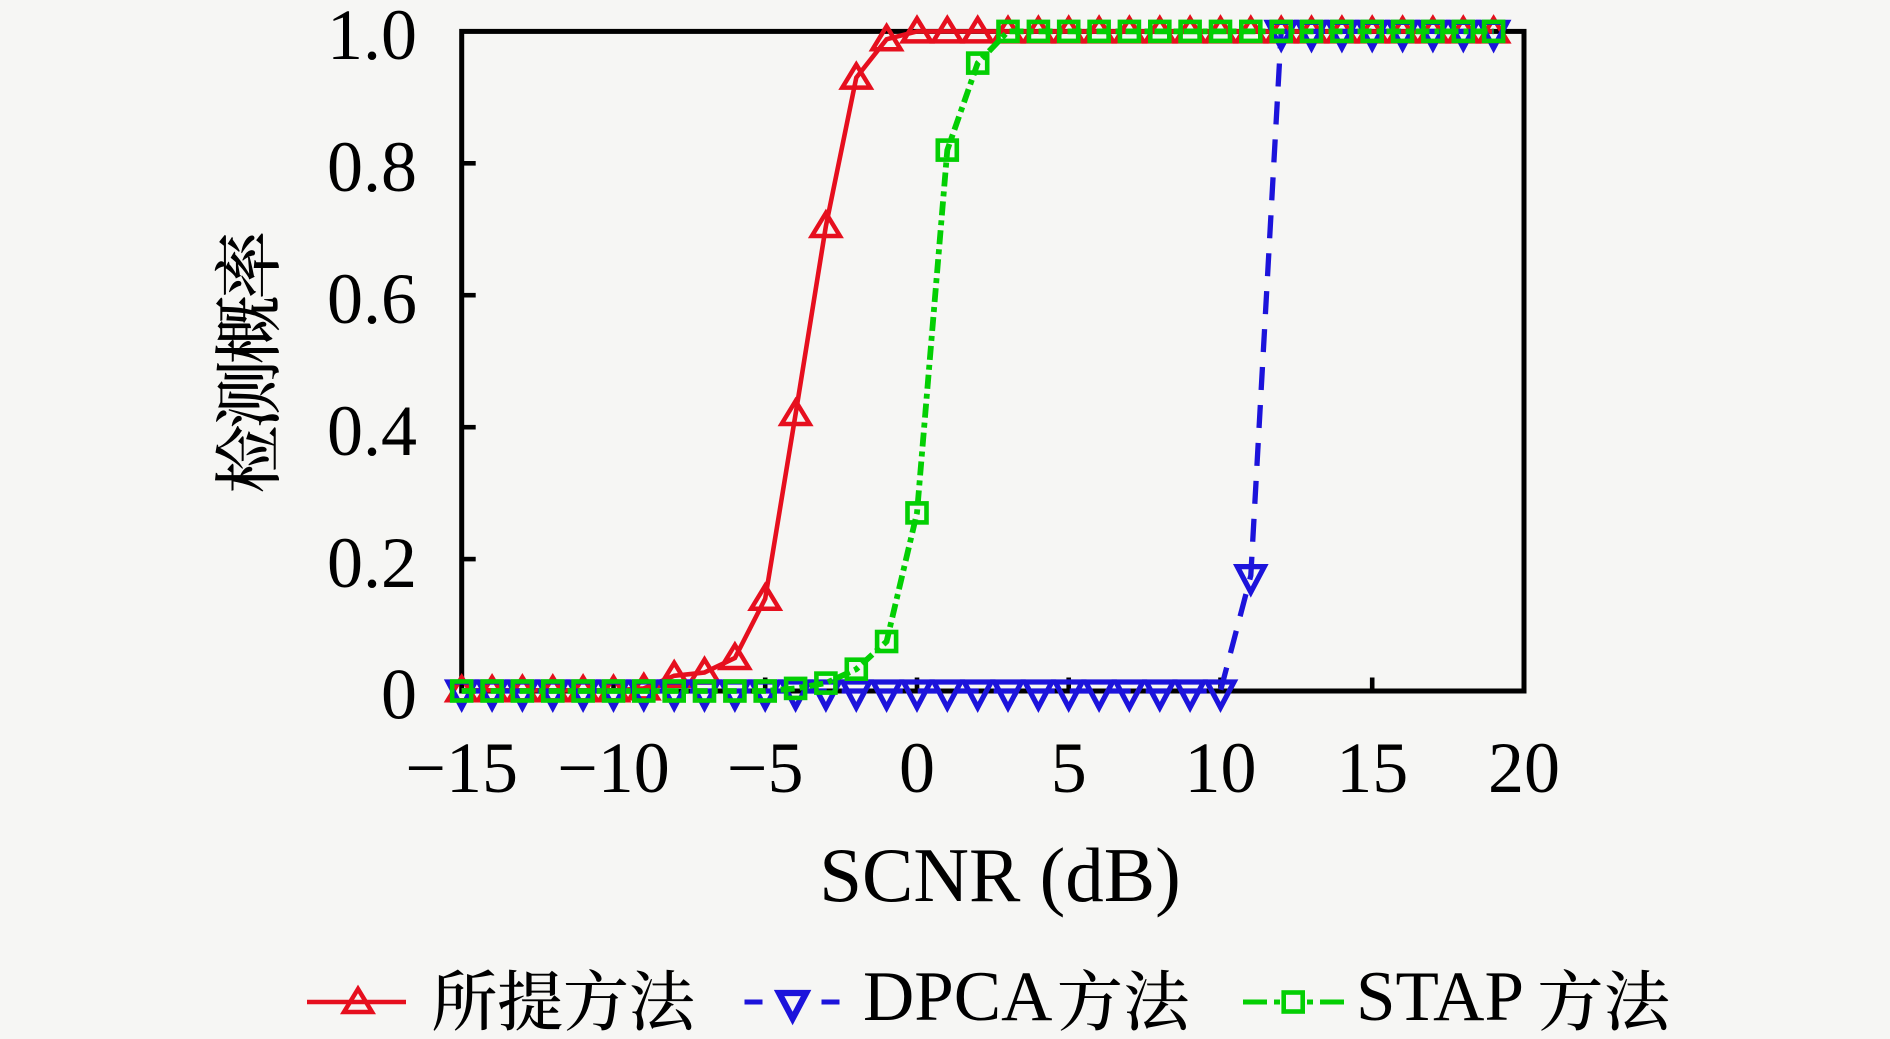 This screenshot has height=1039, width=1890. Describe the element at coordinates (461, 768) in the screenshot. I see `svg-text: −15` at that location.